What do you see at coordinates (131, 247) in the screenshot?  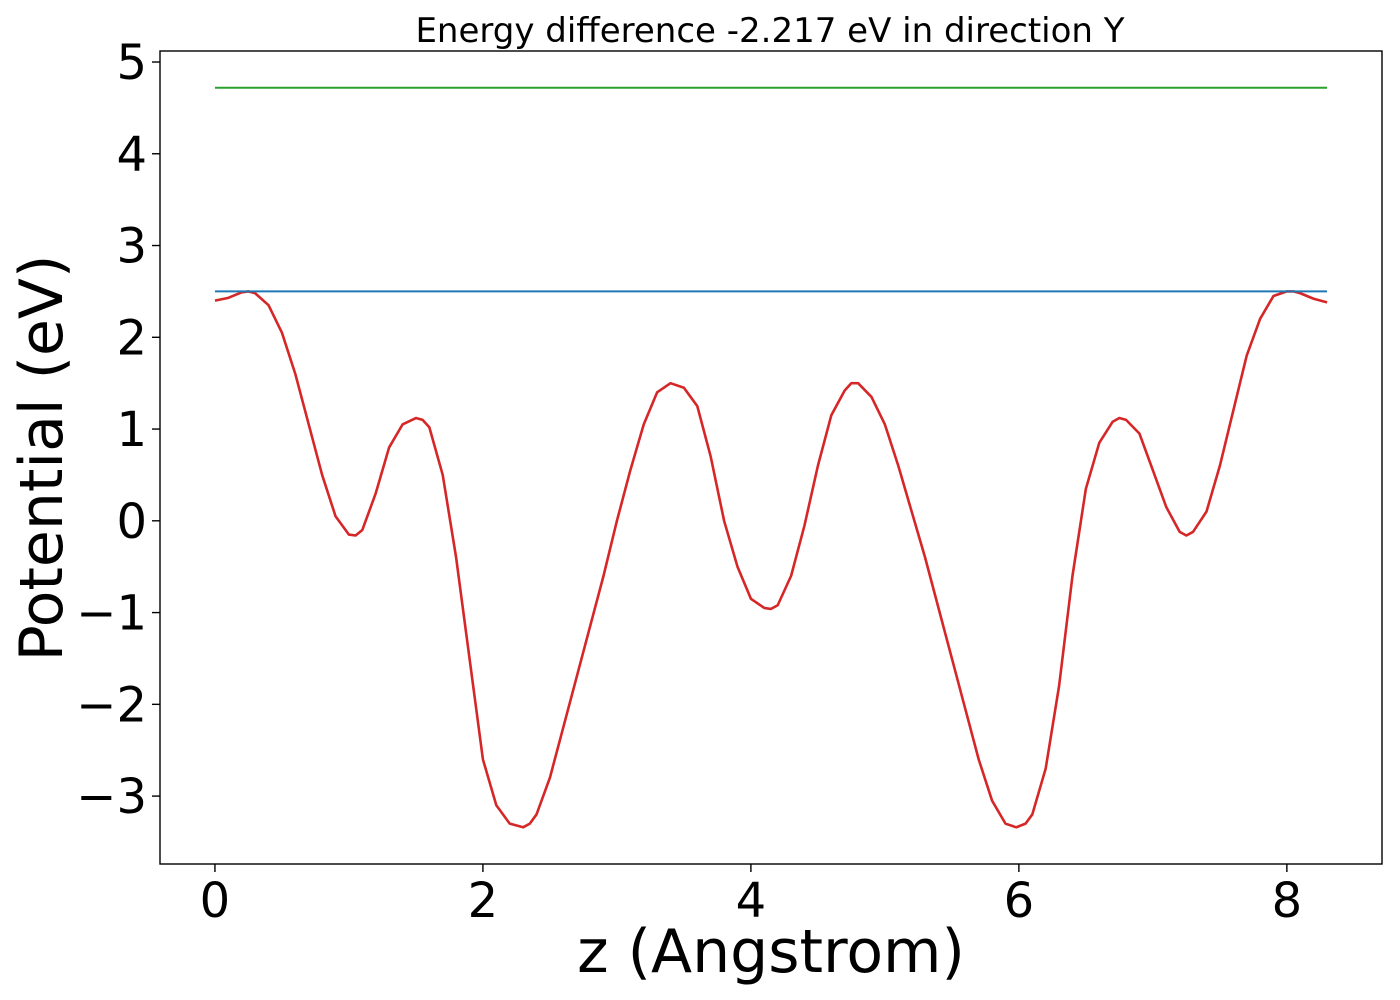 I see `y-tick-label: 3` at bounding box center [131, 247].